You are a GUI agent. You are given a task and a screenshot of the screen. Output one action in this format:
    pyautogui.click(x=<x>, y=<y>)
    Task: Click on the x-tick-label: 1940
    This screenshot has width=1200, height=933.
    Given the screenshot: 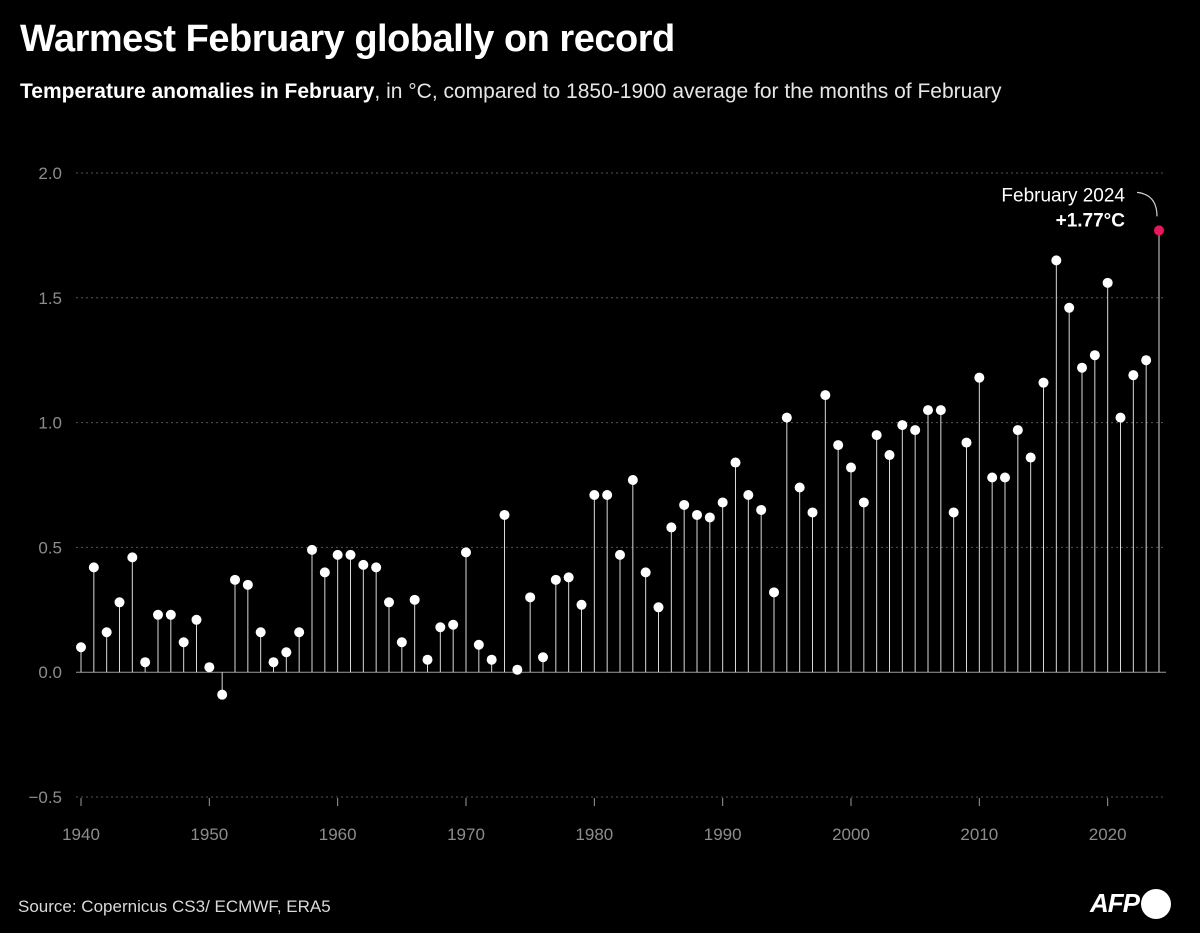 What is the action you would take?
    pyautogui.click(x=81, y=834)
    